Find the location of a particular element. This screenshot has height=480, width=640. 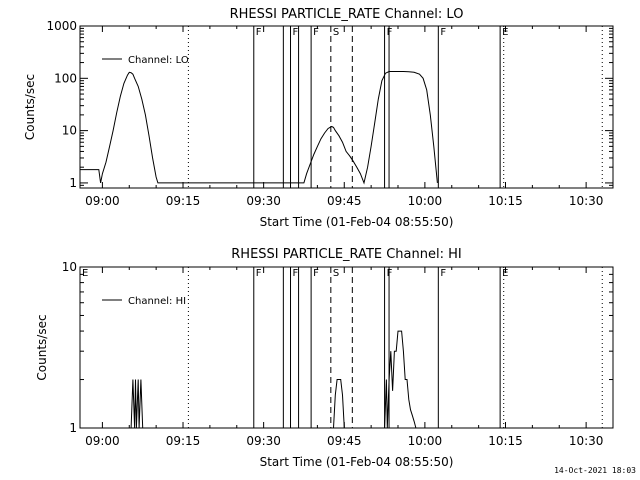

panel1-x-tick-label: 10:00 is located at coordinates (425, 201).